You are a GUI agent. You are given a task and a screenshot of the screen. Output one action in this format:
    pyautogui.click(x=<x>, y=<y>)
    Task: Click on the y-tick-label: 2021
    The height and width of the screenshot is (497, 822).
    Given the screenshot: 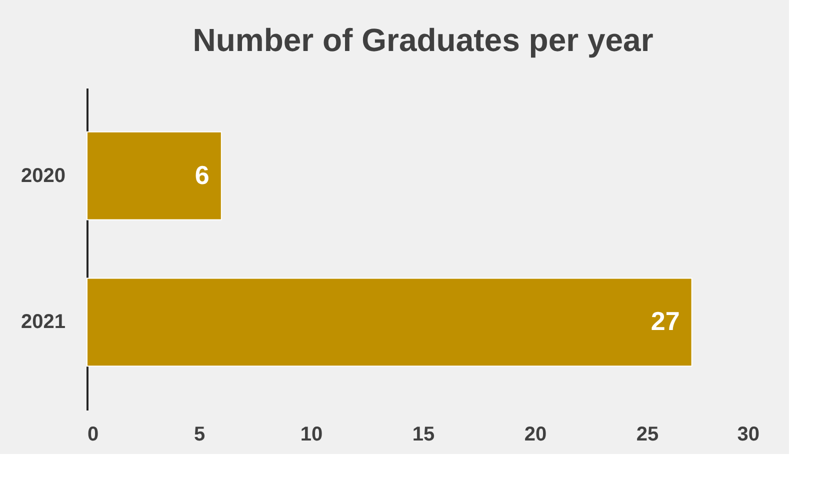 What is the action you would take?
    pyautogui.click(x=43, y=322)
    